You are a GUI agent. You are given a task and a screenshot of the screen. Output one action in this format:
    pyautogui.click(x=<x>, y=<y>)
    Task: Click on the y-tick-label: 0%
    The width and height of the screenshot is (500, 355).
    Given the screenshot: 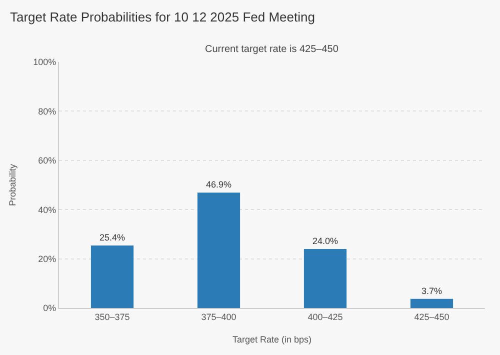 What is the action you would take?
    pyautogui.click(x=49, y=308)
    